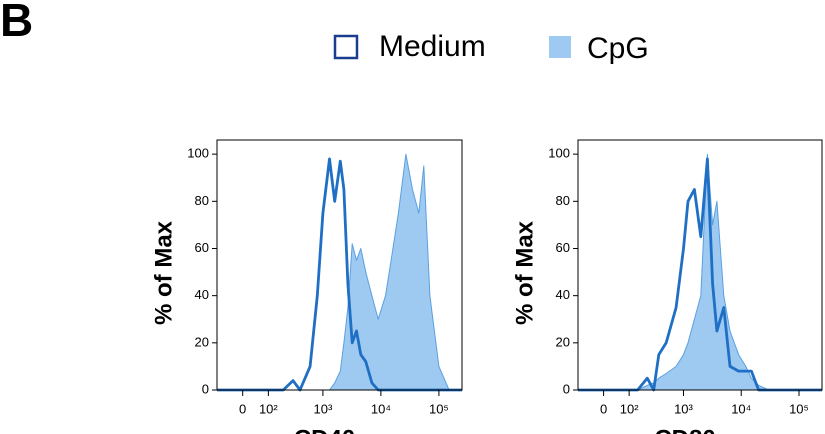 Image resolution: width=825 pixels, height=434 pixels. I want to click on legend-label: Medium, so click(432, 46).